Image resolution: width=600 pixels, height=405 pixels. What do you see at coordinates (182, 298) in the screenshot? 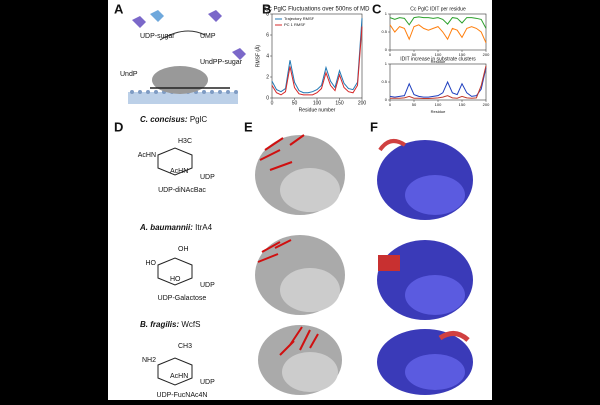
I see `substrate-name: UDP-Galactose` at bounding box center [182, 298].